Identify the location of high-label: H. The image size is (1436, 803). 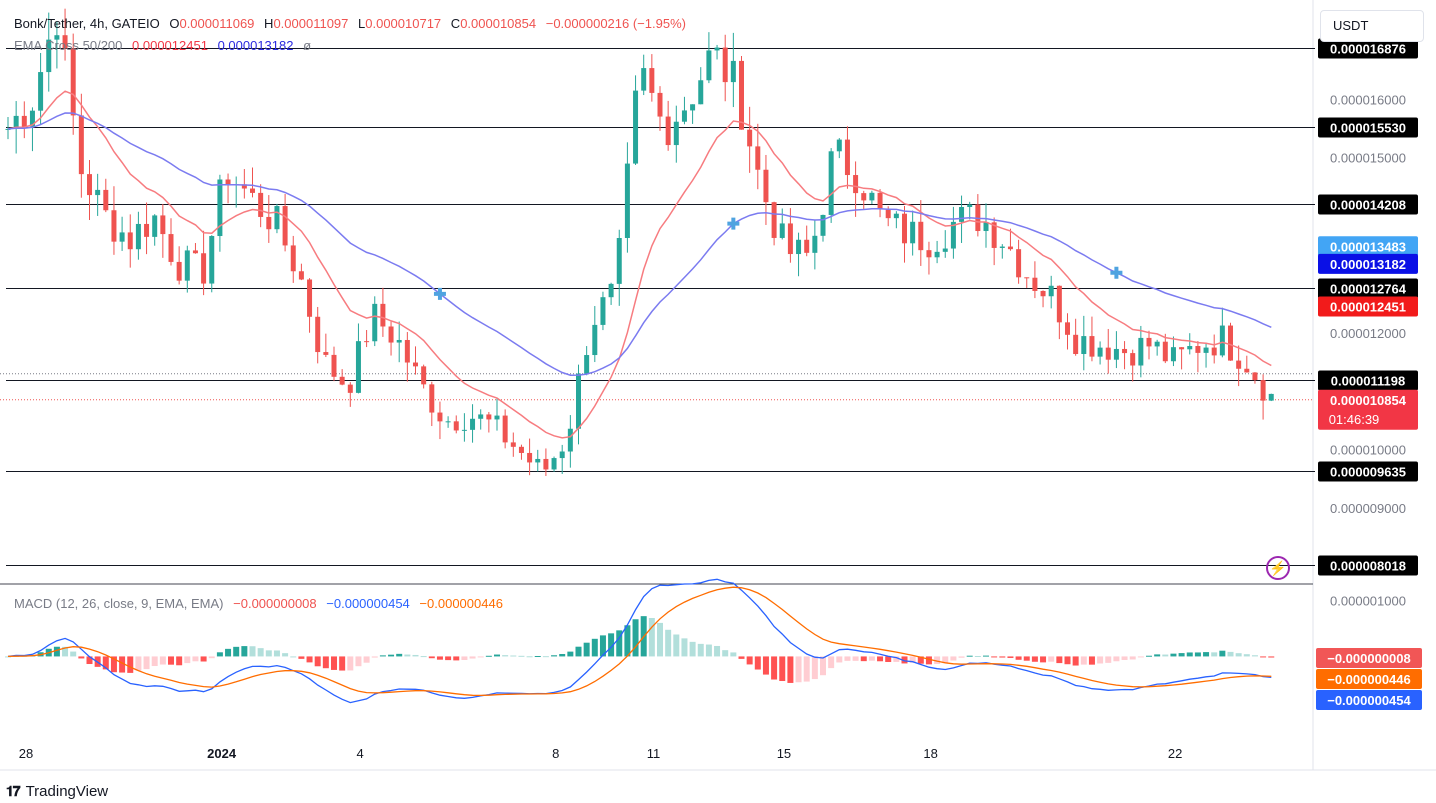
(269, 23).